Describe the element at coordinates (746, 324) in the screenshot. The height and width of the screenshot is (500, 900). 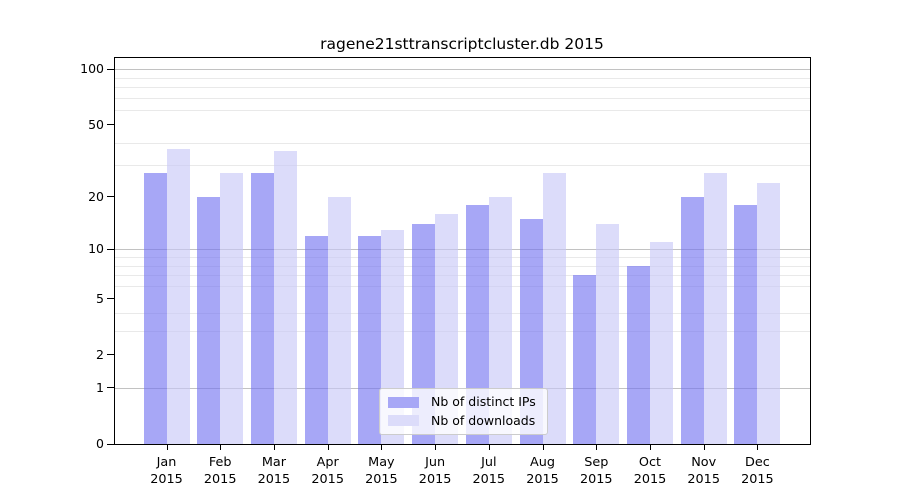
I see `bar-dec-distinct-ips` at that location.